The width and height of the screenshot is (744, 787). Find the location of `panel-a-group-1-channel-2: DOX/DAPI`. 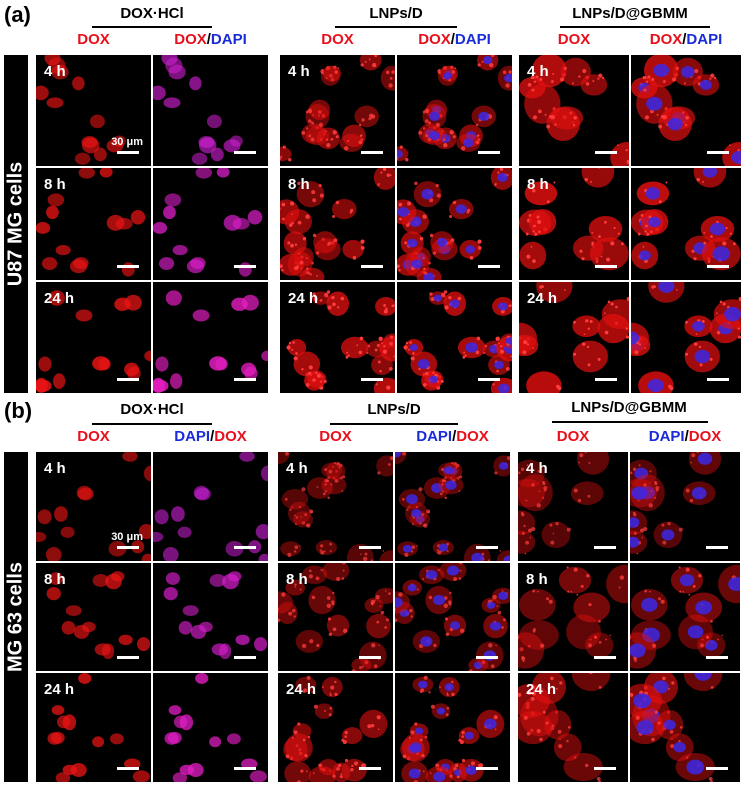

panel-a-group-1-channel-2: DOX/DAPI is located at coordinates (210, 39).